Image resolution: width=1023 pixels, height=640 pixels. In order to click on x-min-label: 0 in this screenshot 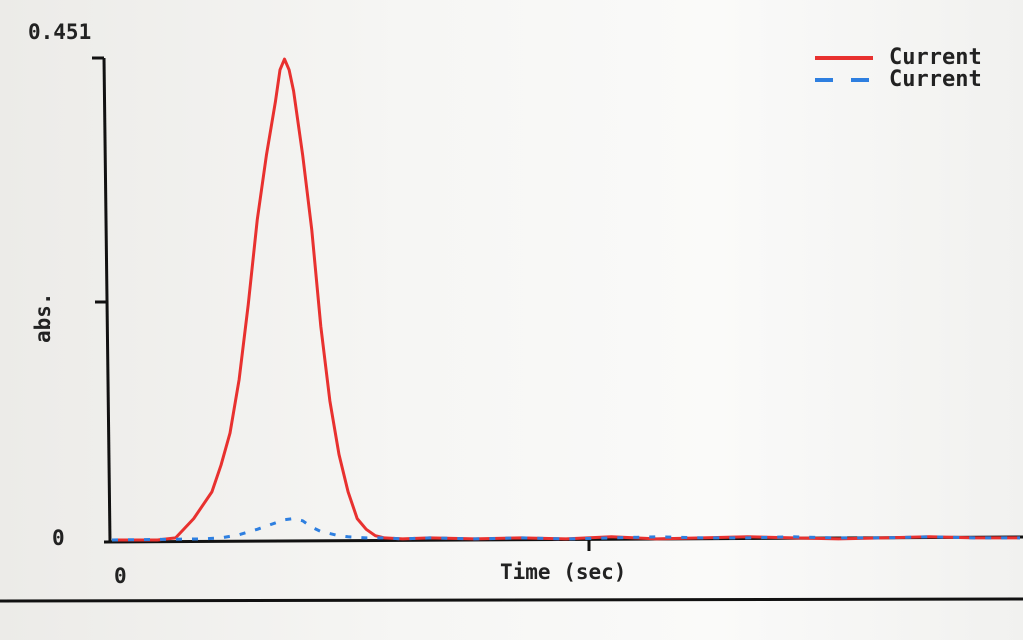, I will do `click(120, 576)`.